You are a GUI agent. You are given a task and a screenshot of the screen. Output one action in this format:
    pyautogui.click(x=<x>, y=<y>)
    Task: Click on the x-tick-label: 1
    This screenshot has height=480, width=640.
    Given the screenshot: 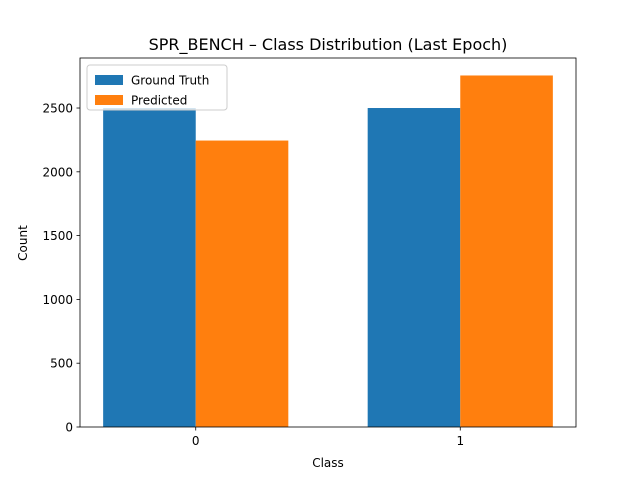 What is the action you would take?
    pyautogui.click(x=460, y=441)
    